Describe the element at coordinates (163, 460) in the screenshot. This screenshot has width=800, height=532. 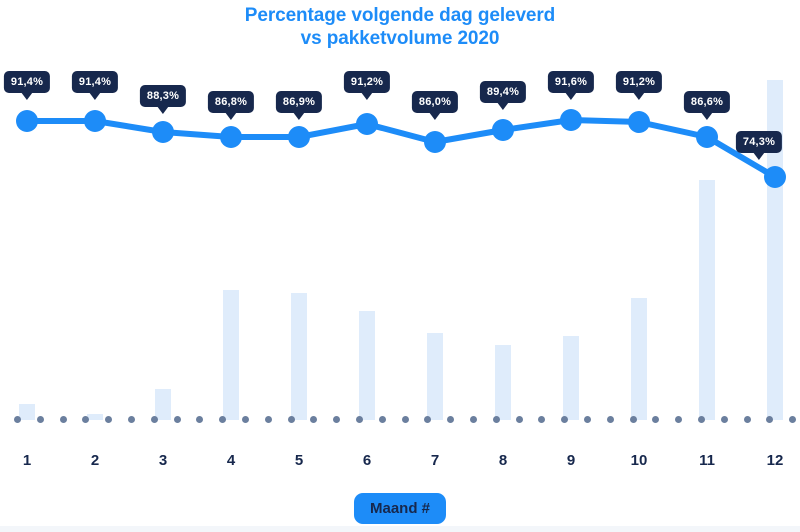
I see `x-axis-tick: 3` at that location.